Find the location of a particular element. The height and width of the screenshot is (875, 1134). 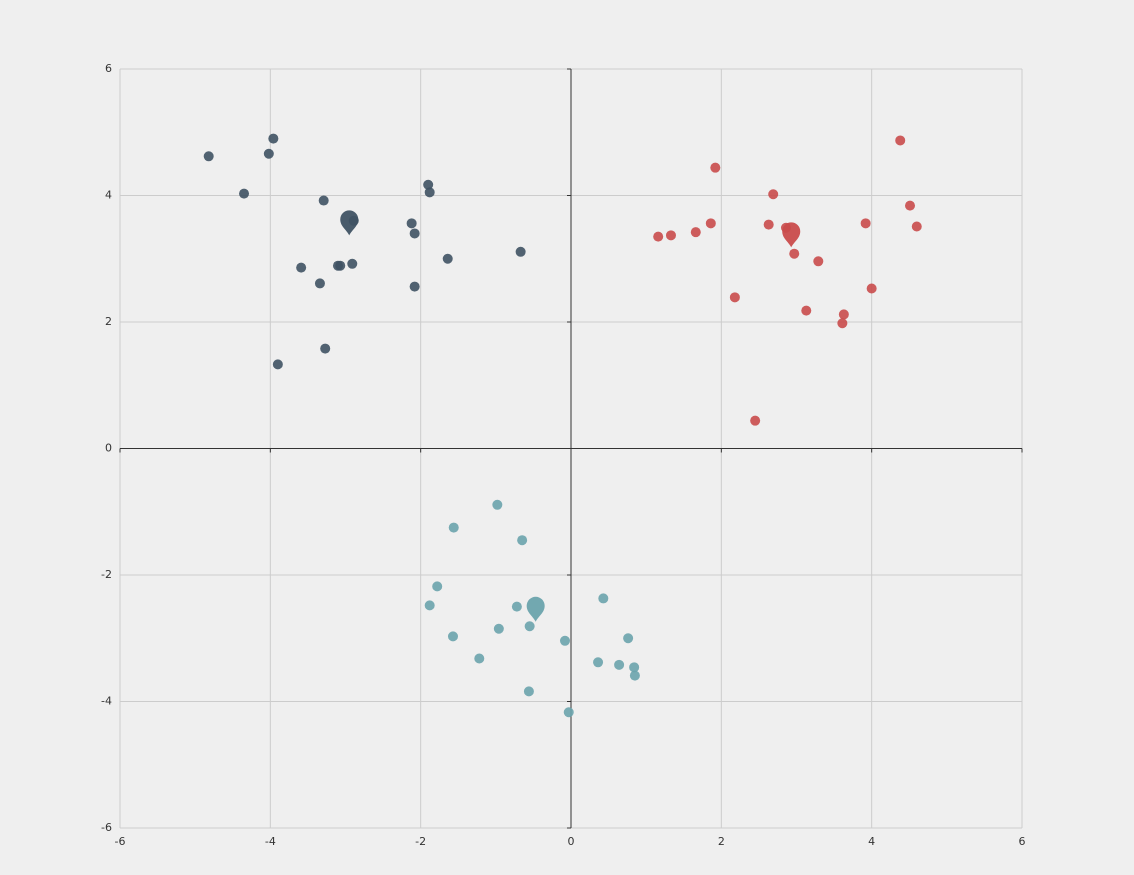

y-tick-label: 4 is located at coordinates (108, 195).